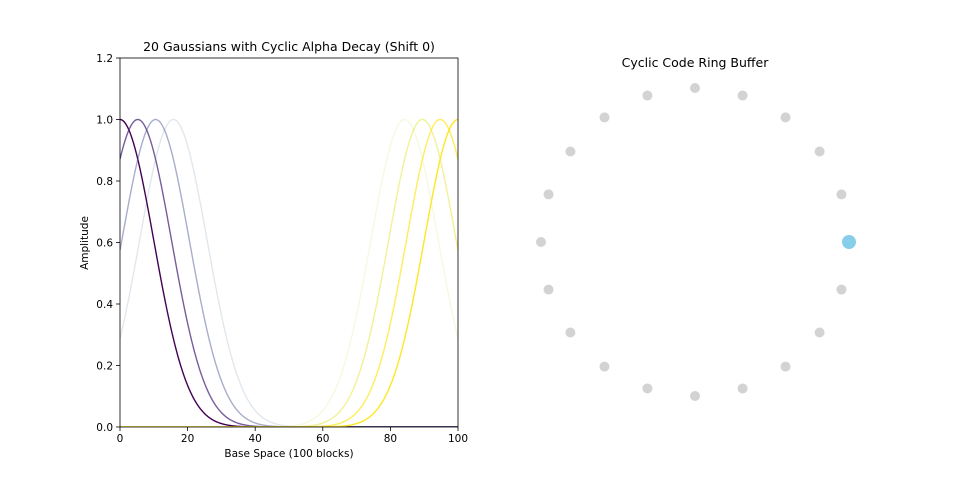  I want to click on y-tick-label: 0.6, so click(104, 244).